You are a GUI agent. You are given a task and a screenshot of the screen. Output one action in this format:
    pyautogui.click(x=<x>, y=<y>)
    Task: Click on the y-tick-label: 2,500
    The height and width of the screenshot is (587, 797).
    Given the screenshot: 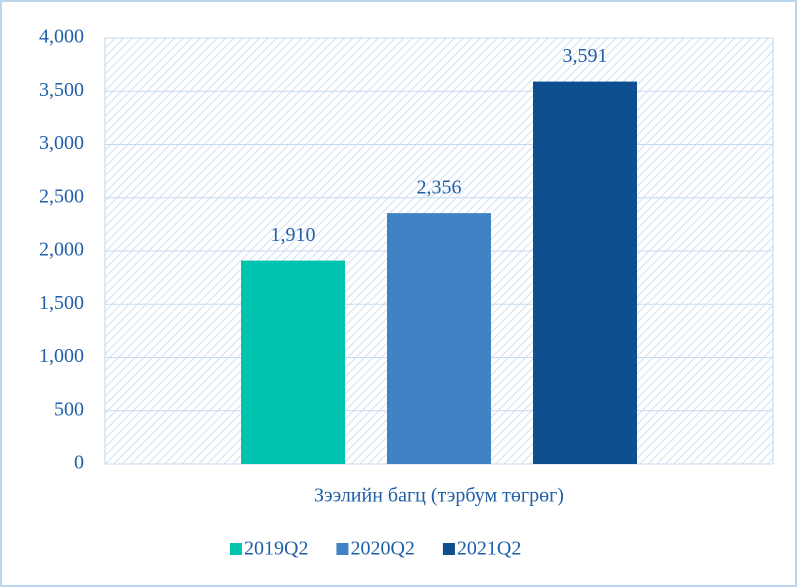 What is the action you would take?
    pyautogui.click(x=61, y=196)
    